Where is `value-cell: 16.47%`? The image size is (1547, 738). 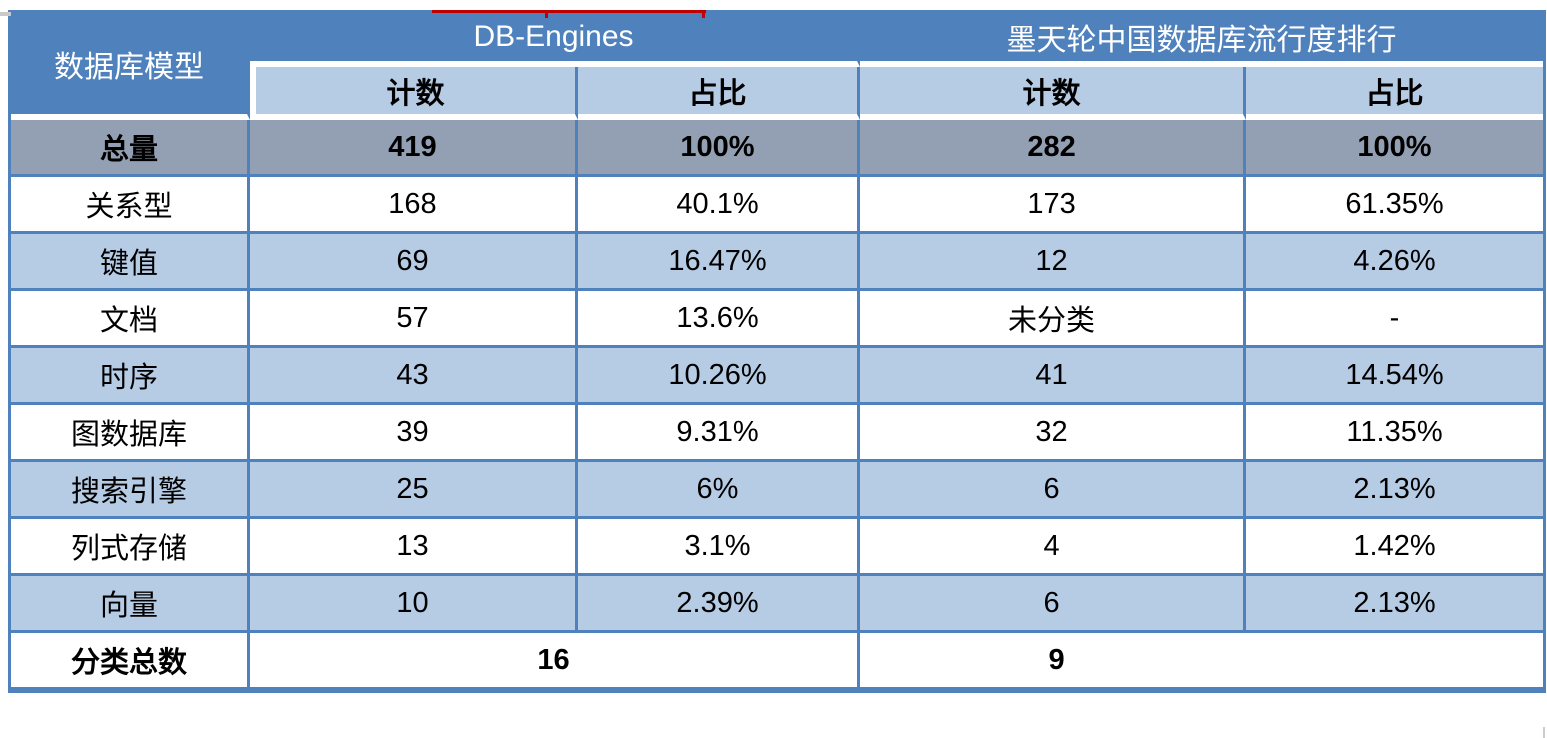 value-cell: 16.47% is located at coordinates (719, 262).